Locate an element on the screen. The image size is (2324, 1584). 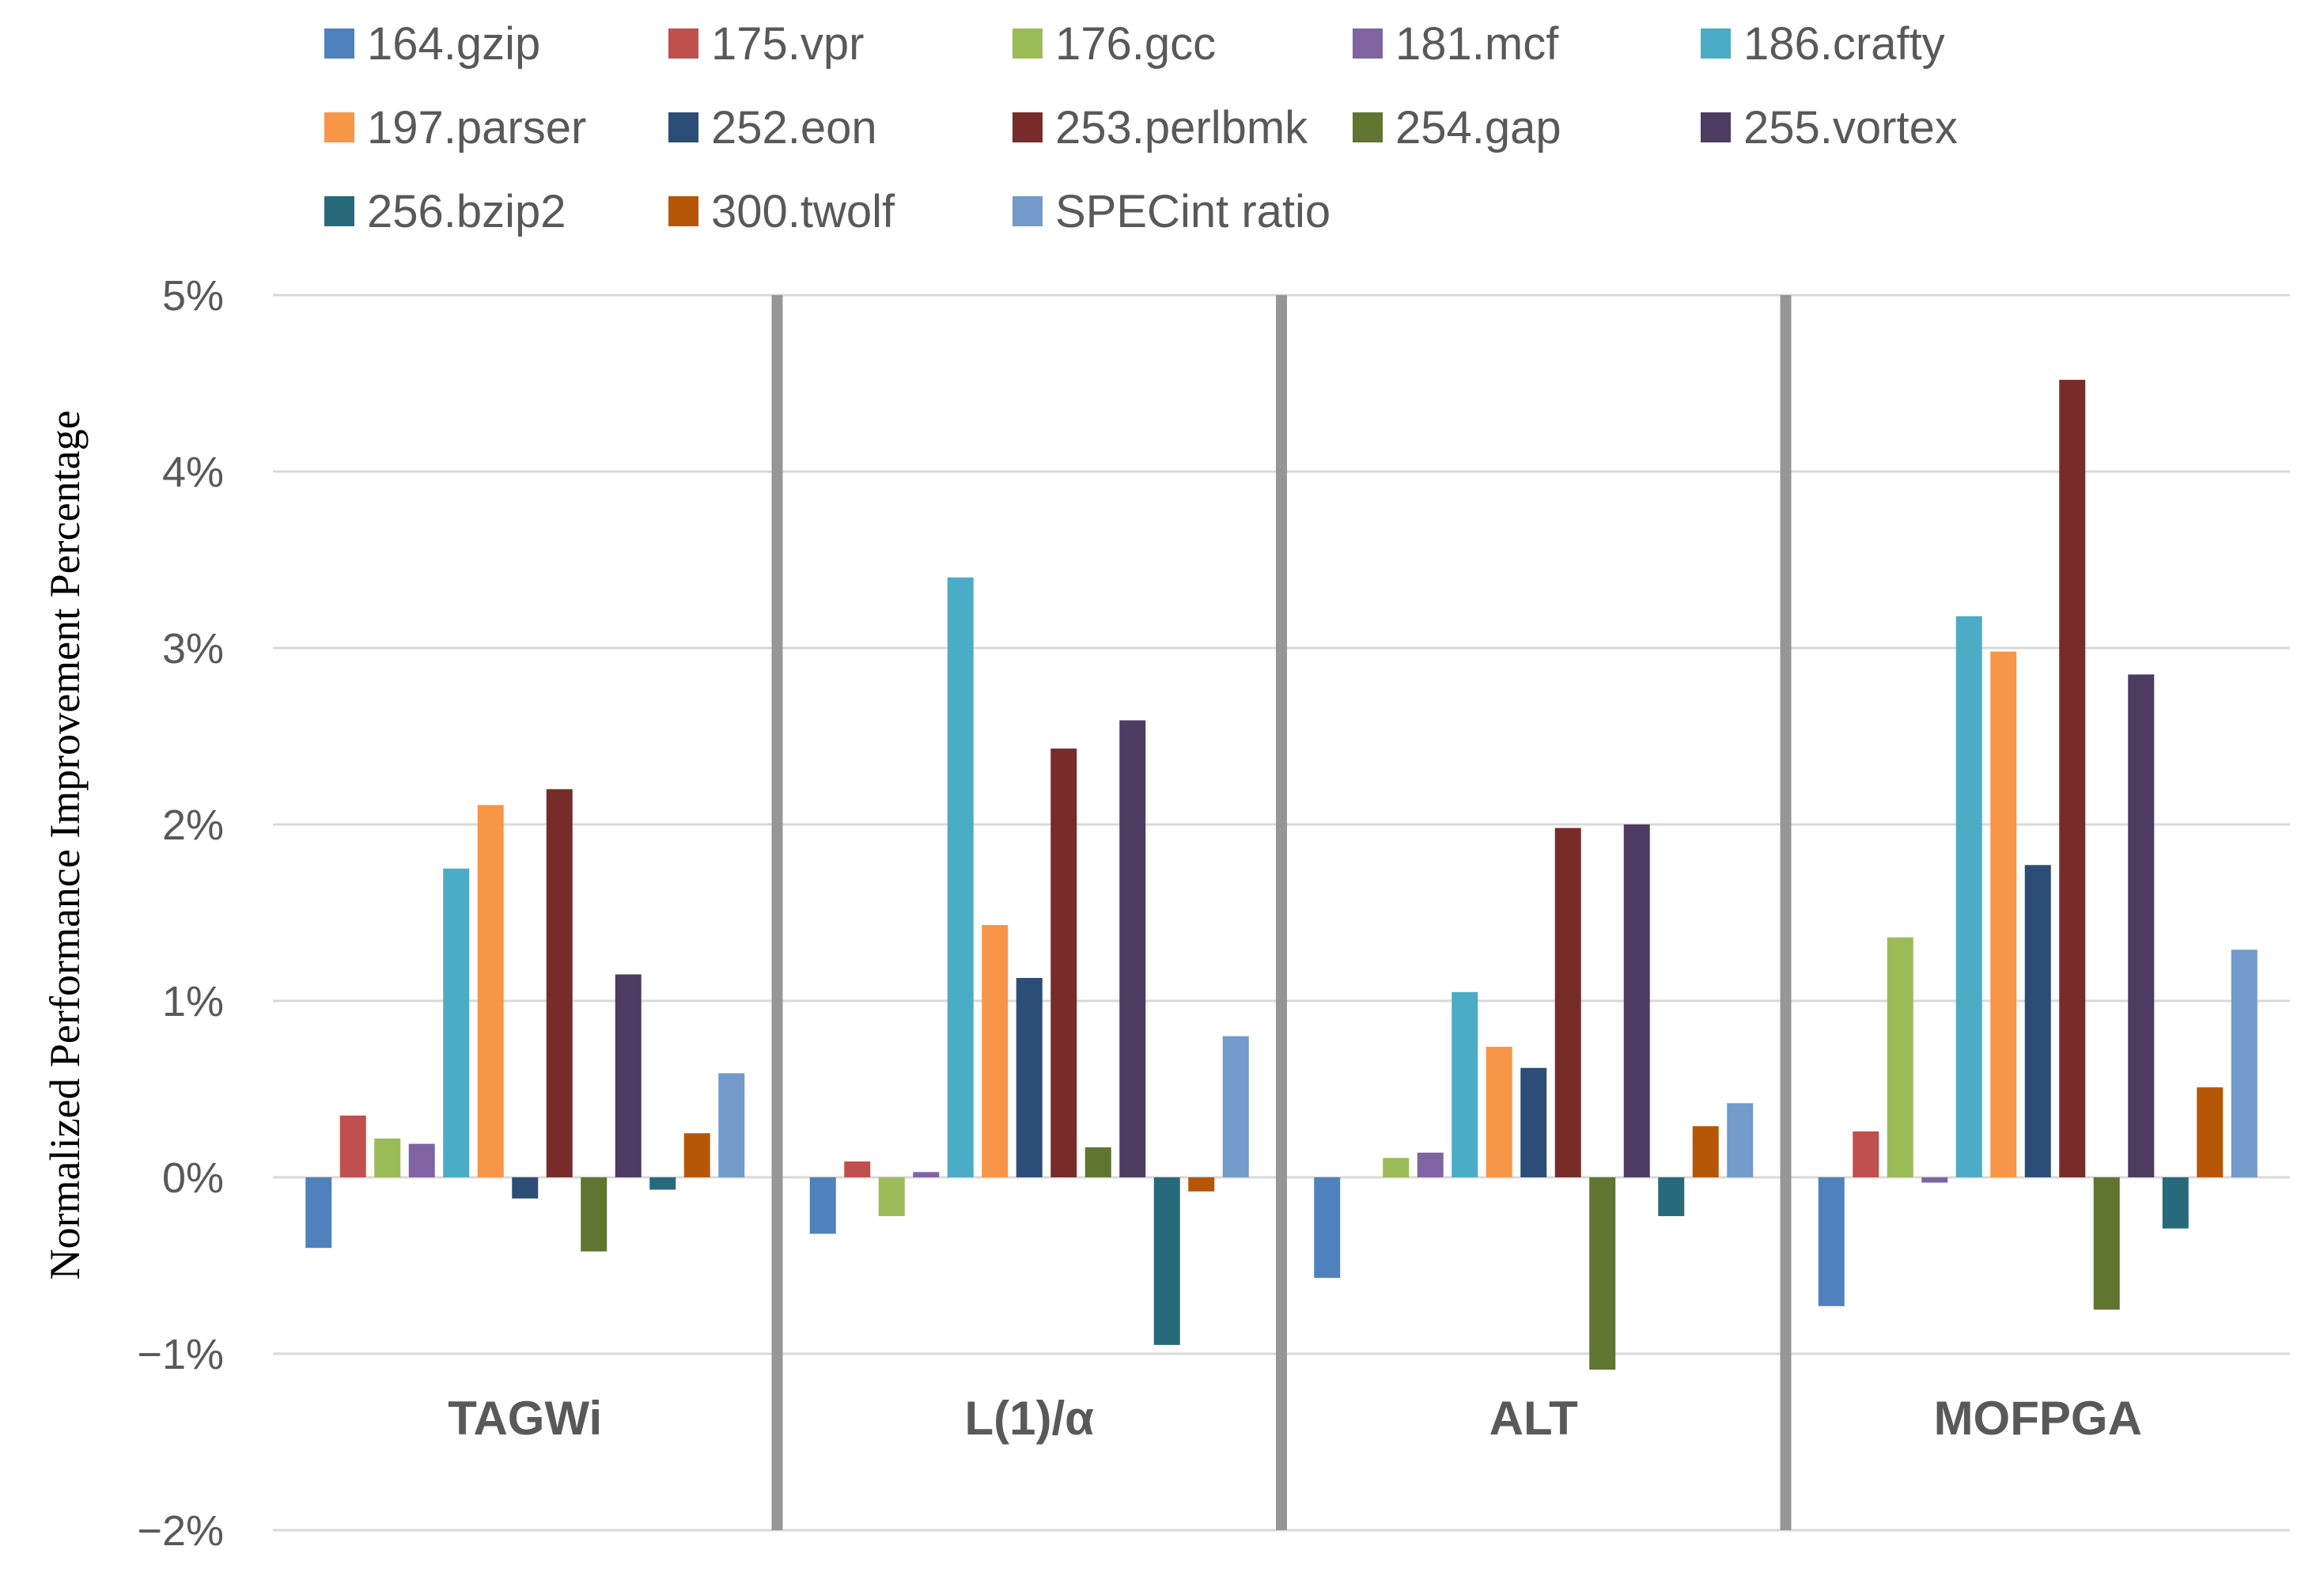
category-label: ALT is located at coordinates (1533, 1418).